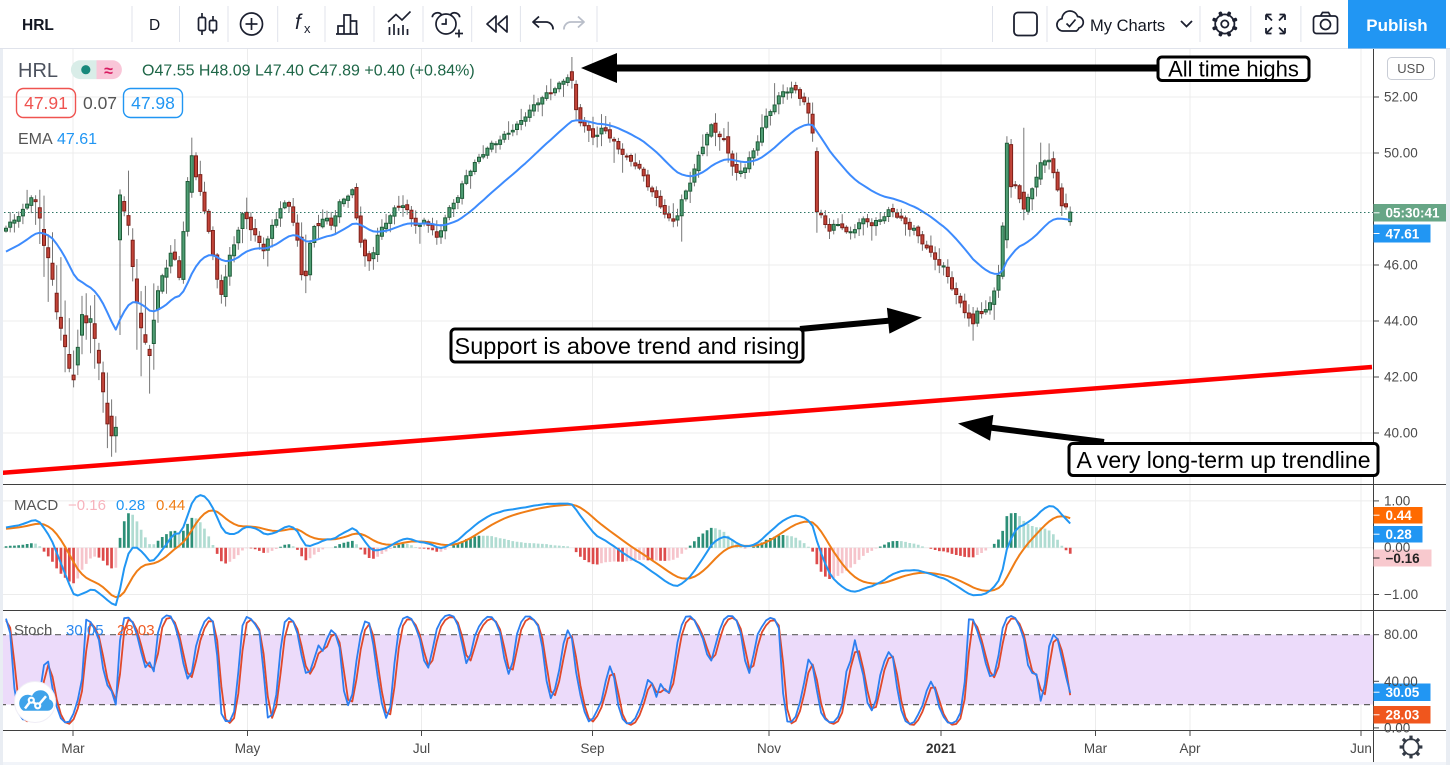  Describe the element at coordinates (1401, 153) in the screenshot. I see `svg-text: 50.00` at that location.